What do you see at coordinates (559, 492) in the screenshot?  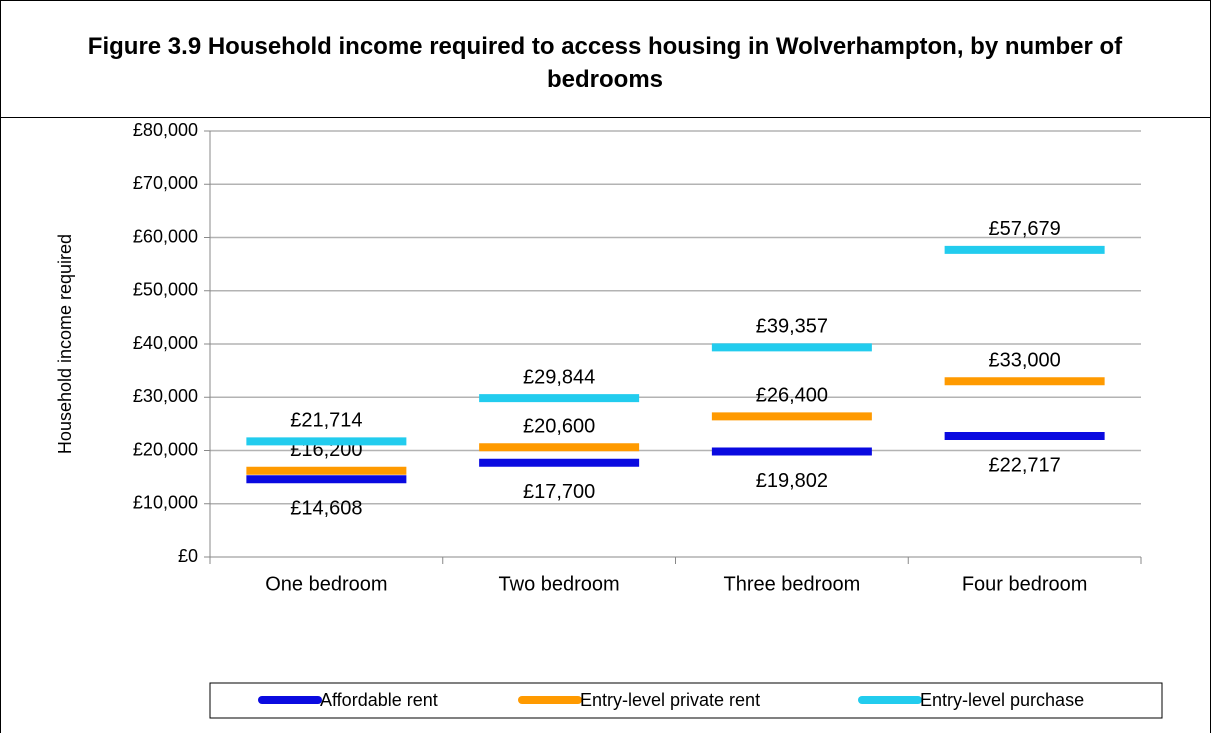 I see `data-label: £17,700` at bounding box center [559, 492].